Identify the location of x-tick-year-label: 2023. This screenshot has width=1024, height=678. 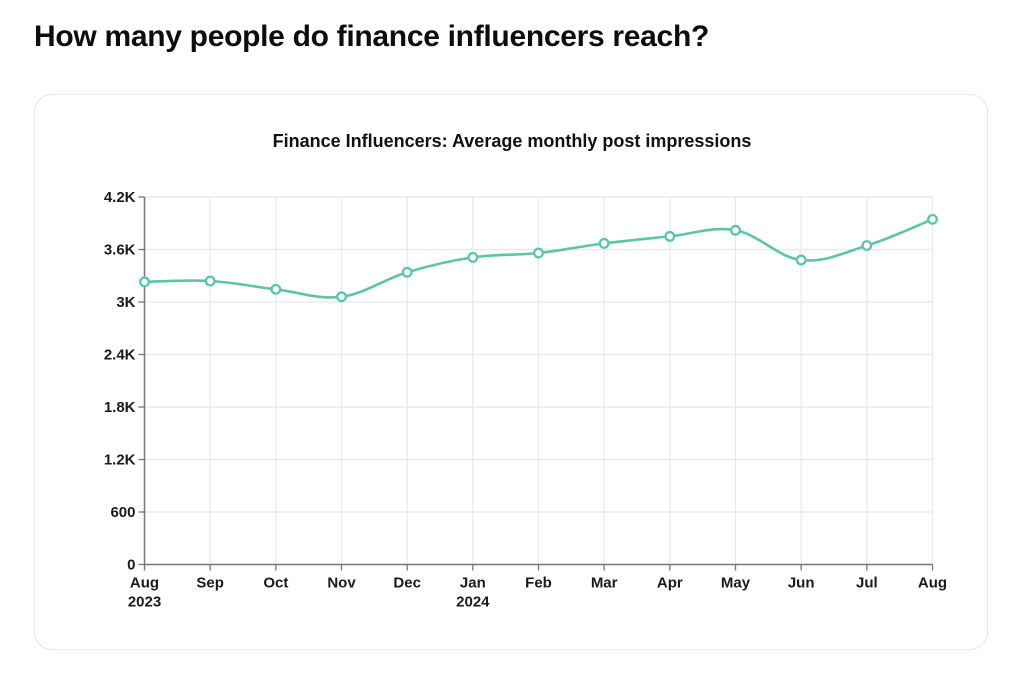
(144, 602).